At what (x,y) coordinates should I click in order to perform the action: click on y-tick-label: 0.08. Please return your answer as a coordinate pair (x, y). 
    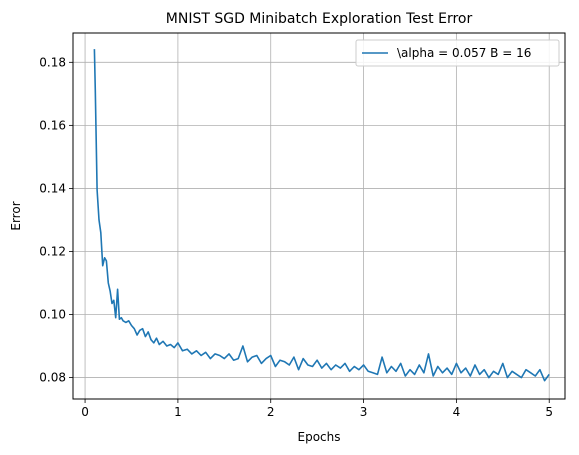
    Looking at the image, I should click on (52, 378).